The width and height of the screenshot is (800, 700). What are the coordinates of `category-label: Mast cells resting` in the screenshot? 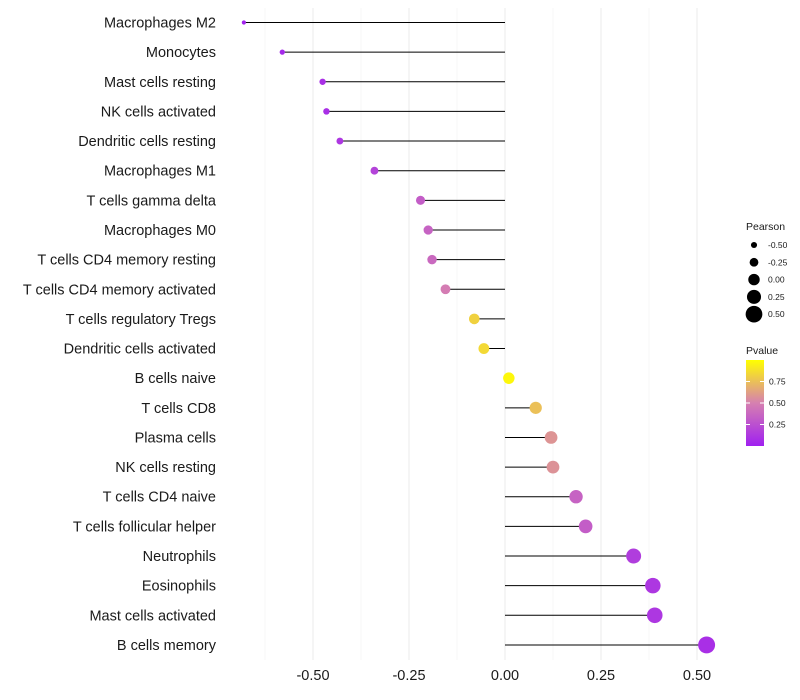 It's located at (160, 83).